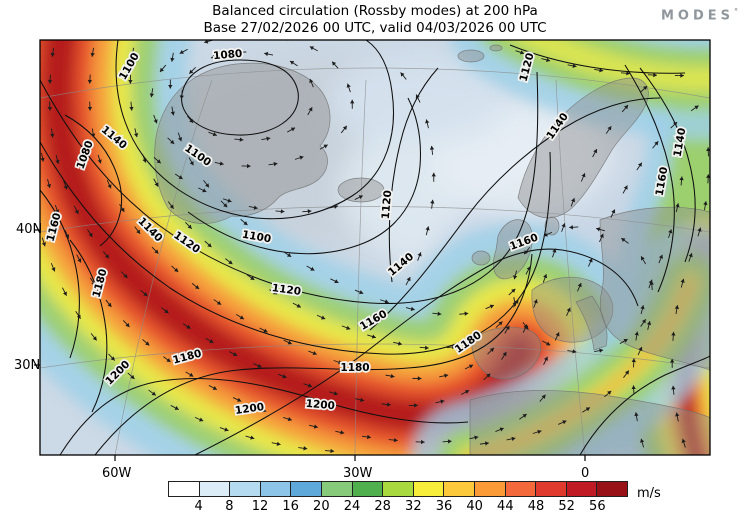 This screenshot has width=750, height=516. I want to click on colorbar-tick-label: 24, so click(352, 506).